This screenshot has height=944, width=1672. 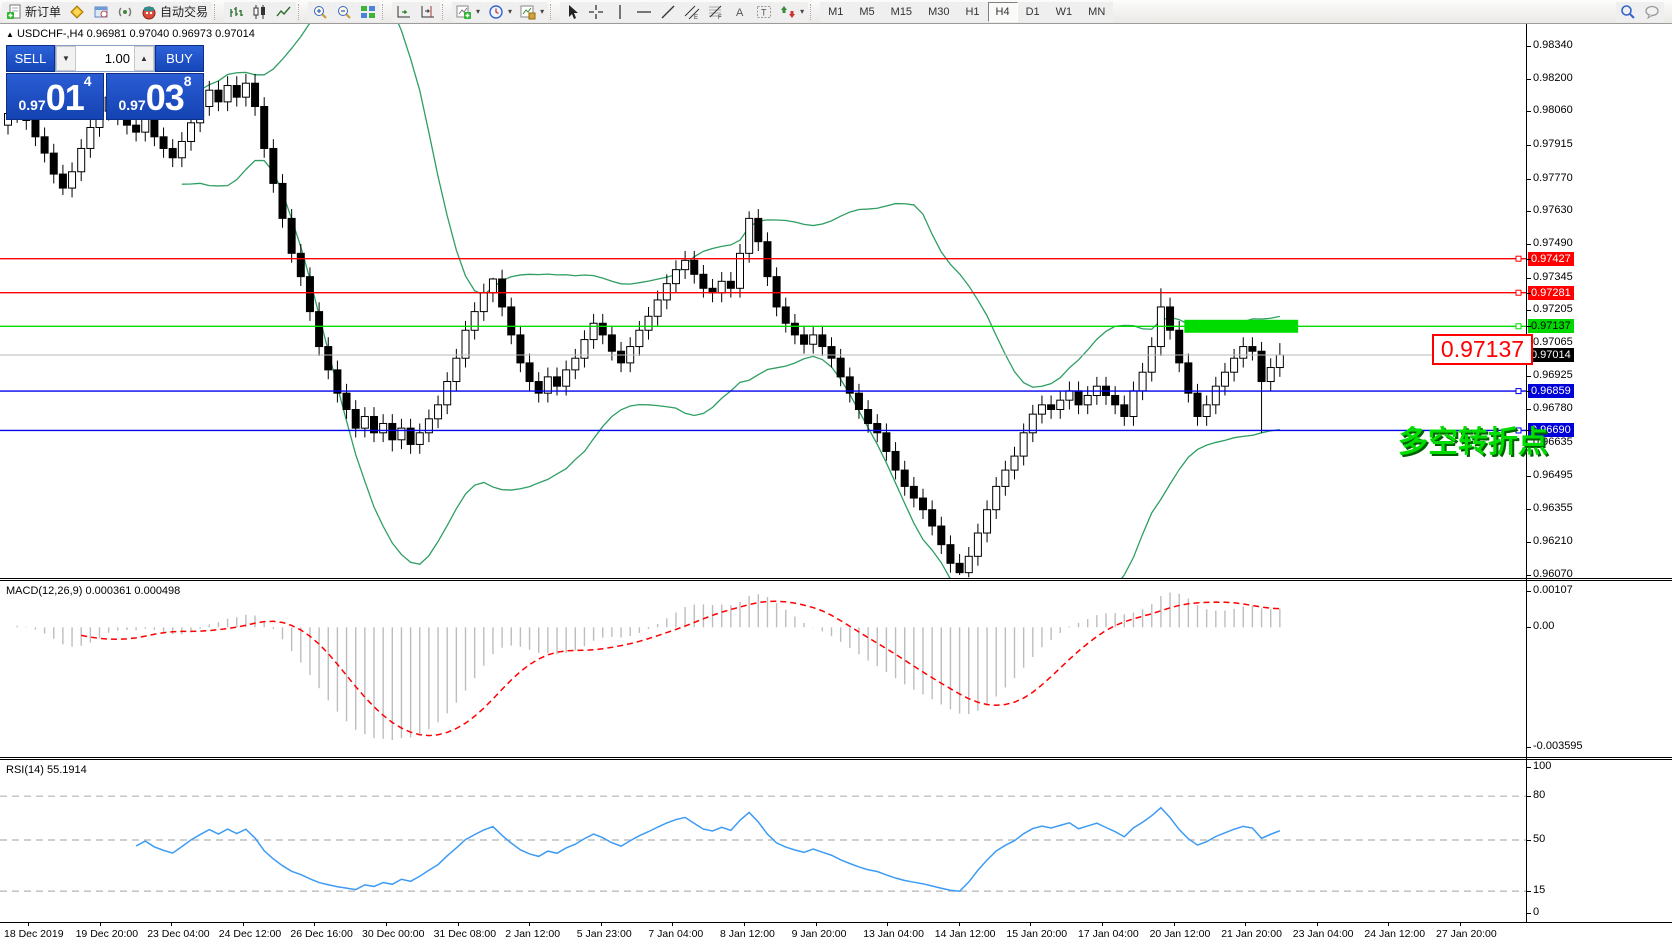 I want to click on zoom-out-button, so click(x=344, y=11).